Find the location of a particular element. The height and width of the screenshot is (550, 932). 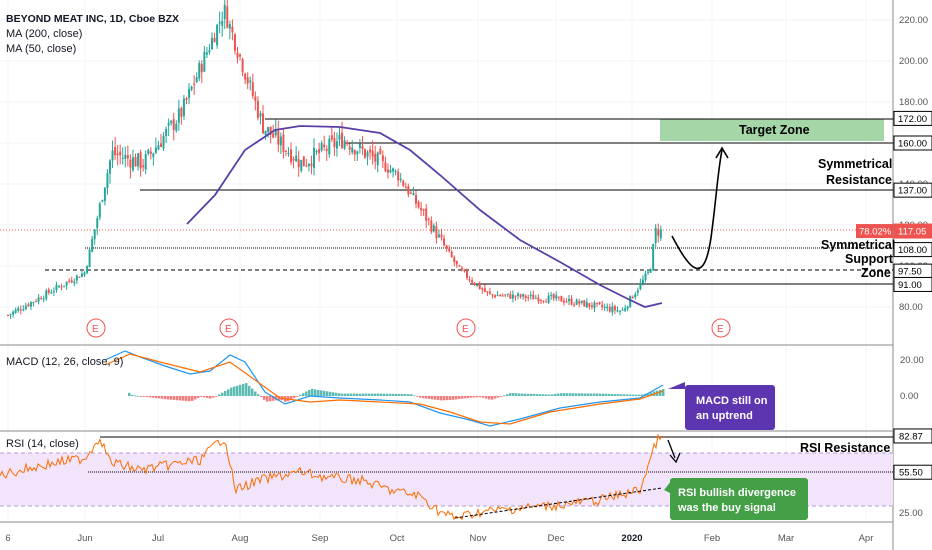

time-axis: 6 Jun Jul Aug Sep Oct Nov Dec 2020 Feb Mar Apr is located at coordinates (439, 538).